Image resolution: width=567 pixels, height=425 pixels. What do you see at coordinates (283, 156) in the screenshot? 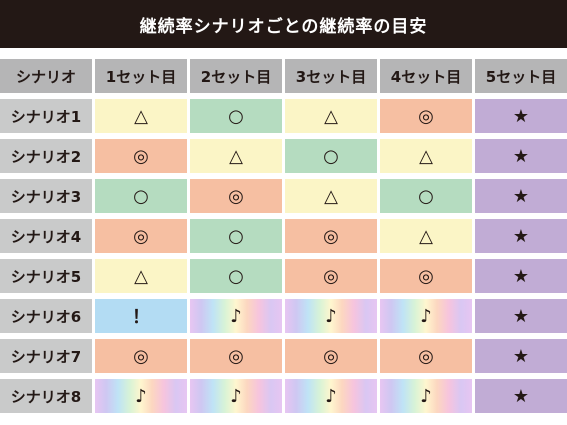
I see `table-row: シナリオ2 ◎ △ ○ △ ★` at bounding box center [283, 156].